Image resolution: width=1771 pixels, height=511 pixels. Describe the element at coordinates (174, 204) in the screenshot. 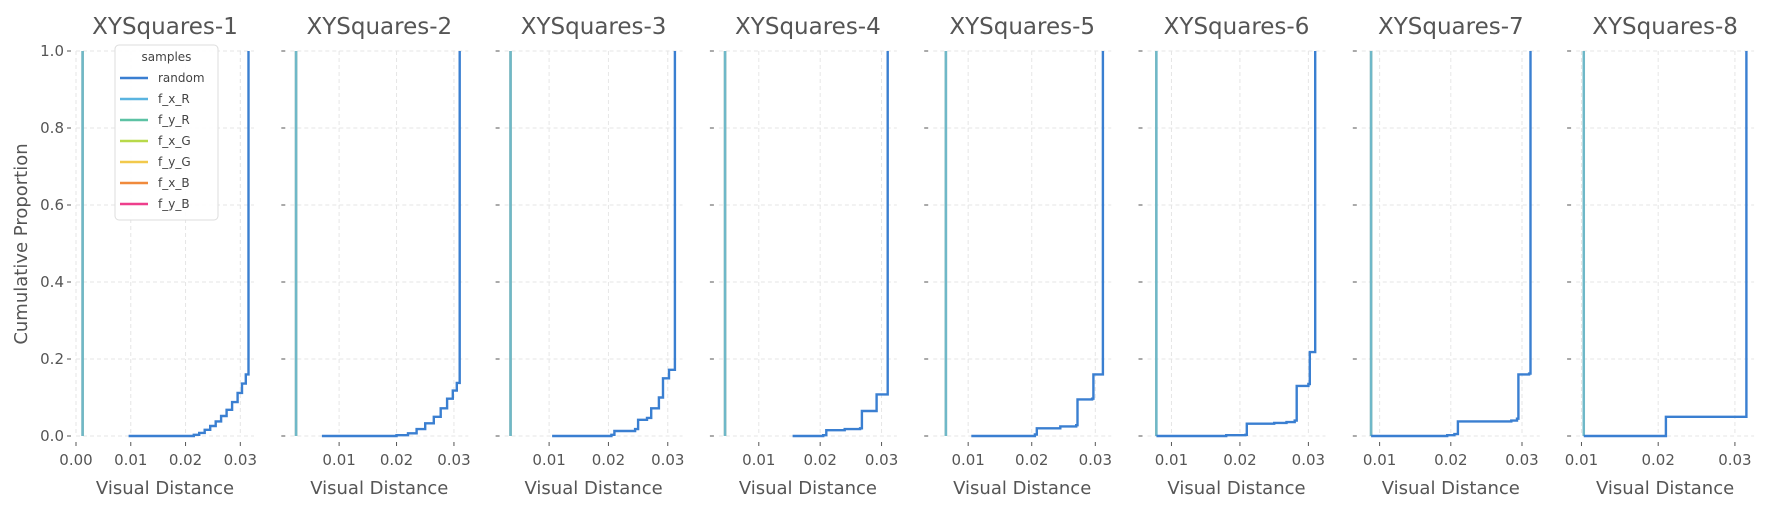

I see `legend-entry: f_y_B` at that location.